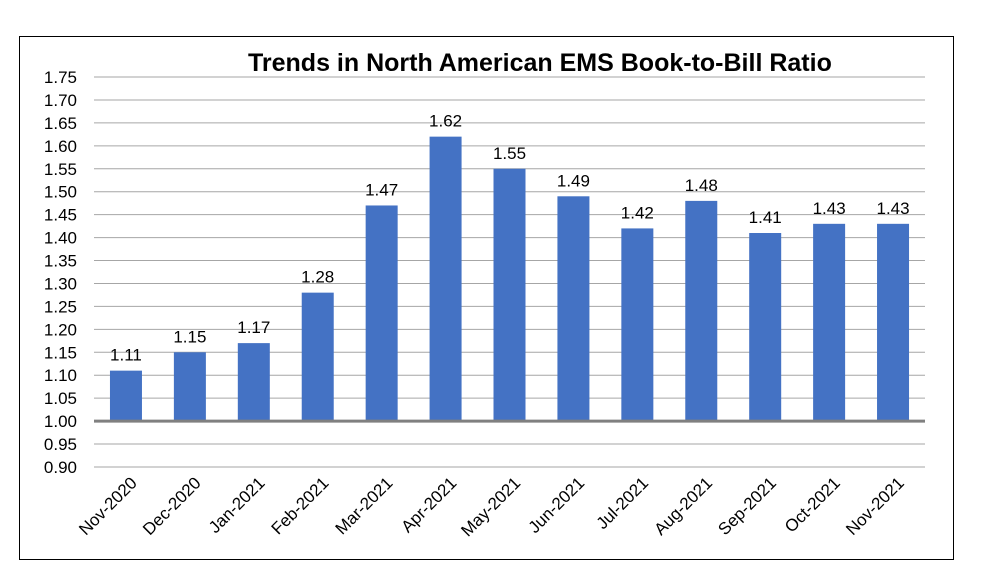  I want to click on x-tick-label: Apr-2021, so click(429, 504).